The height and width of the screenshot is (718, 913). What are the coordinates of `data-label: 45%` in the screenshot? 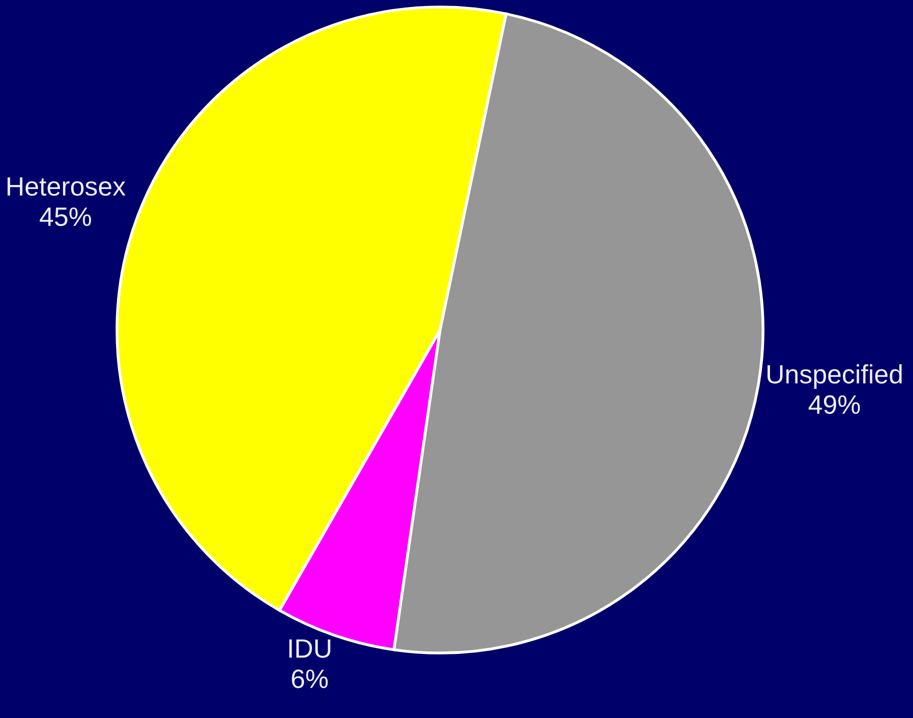 It's located at (66, 217).